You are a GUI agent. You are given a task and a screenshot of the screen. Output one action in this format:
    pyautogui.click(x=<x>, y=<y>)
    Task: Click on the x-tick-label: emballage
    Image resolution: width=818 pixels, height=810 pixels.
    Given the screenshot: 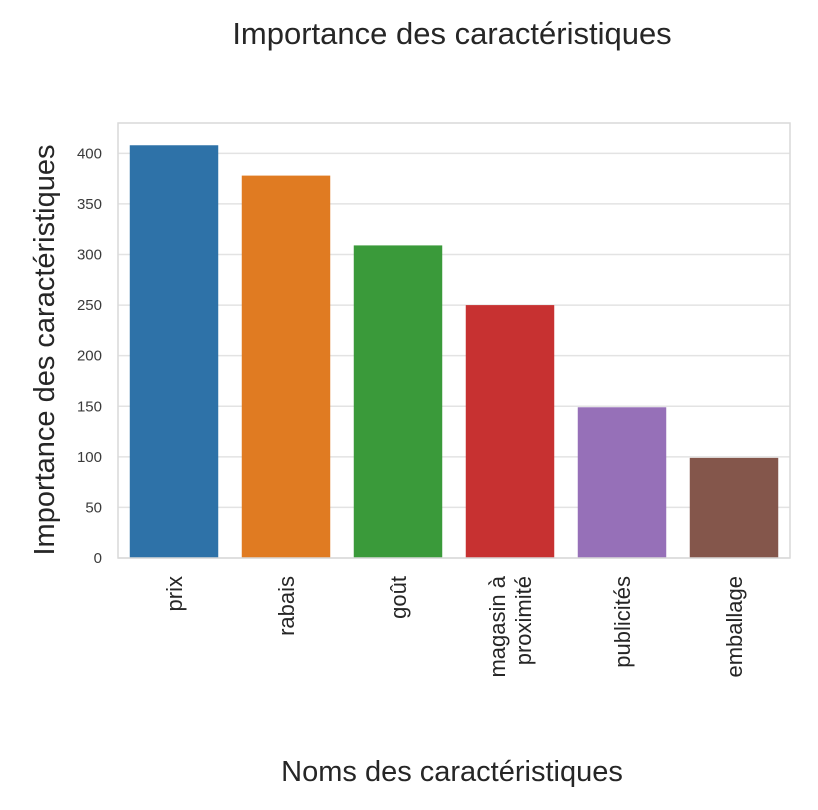 What is the action you would take?
    pyautogui.click(x=734, y=627)
    